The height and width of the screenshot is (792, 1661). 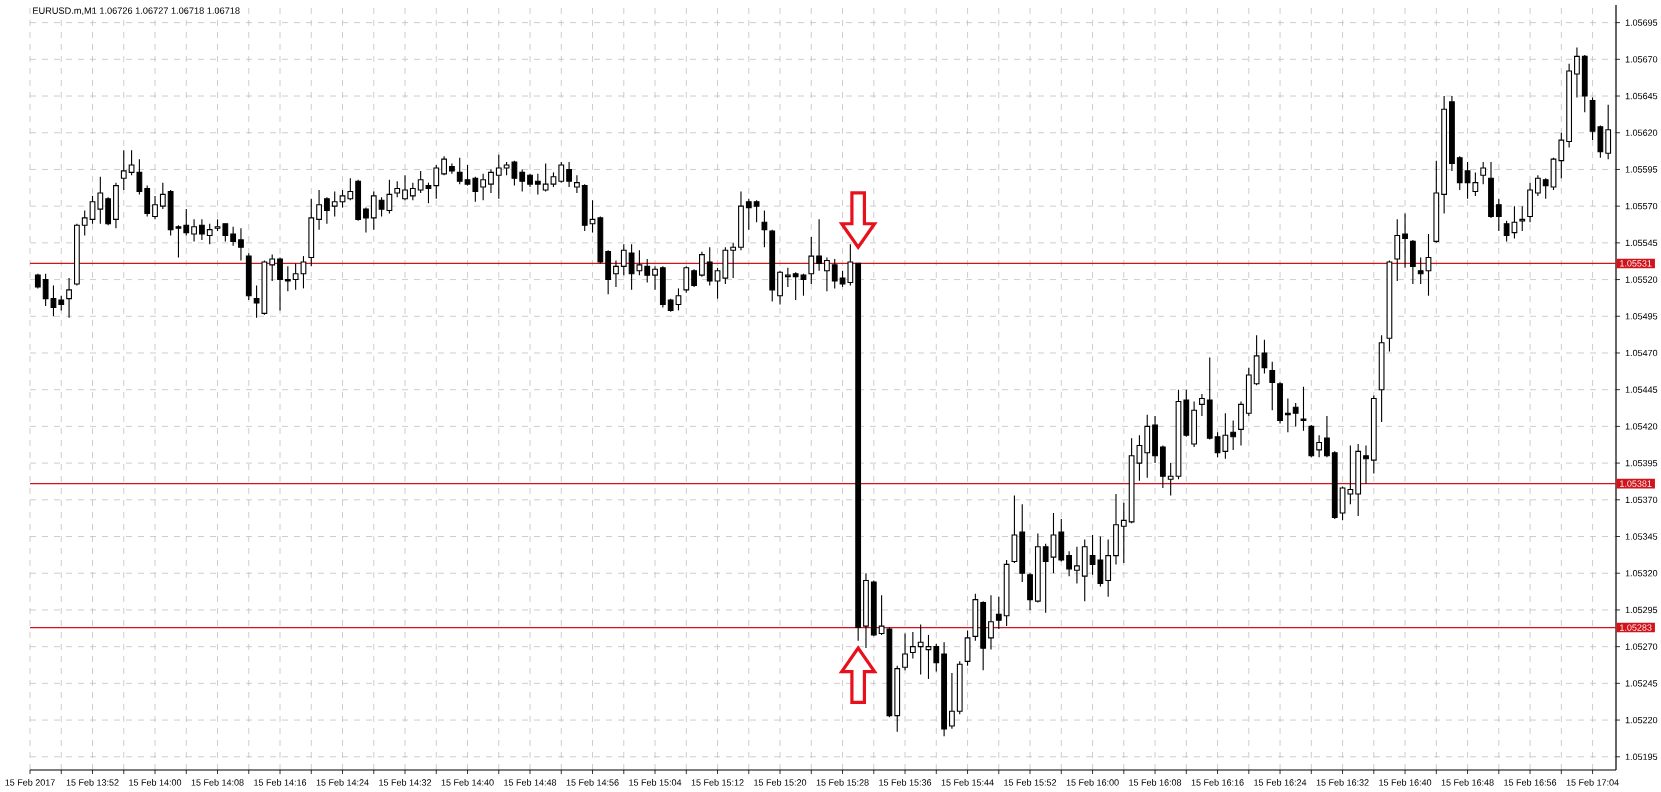 What do you see at coordinates (136, 11) in the screenshot?
I see `chart-title: EURUSD.m,M1 1.06726 1.06727 1.06718 1.06718` at bounding box center [136, 11].